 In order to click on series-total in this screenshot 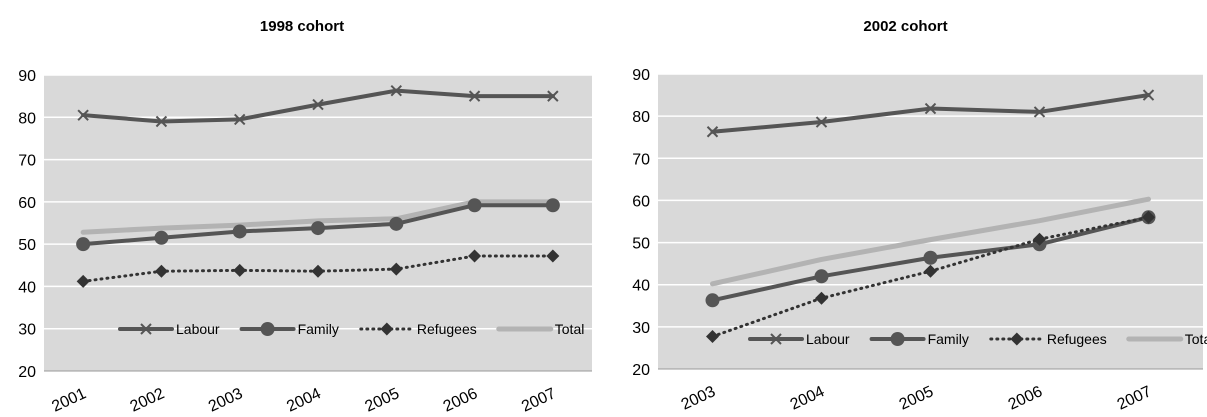, I will do `click(930, 241)`.